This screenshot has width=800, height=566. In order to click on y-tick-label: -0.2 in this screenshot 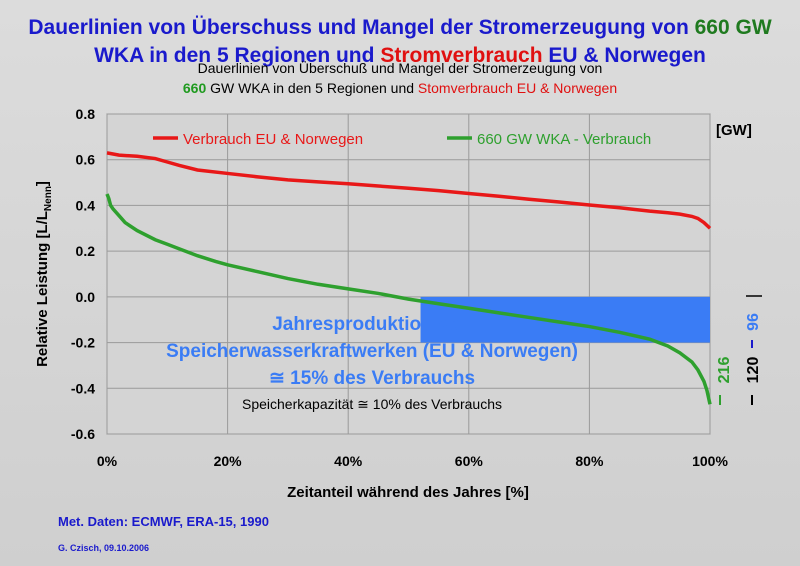, I will do `click(83, 343)`.